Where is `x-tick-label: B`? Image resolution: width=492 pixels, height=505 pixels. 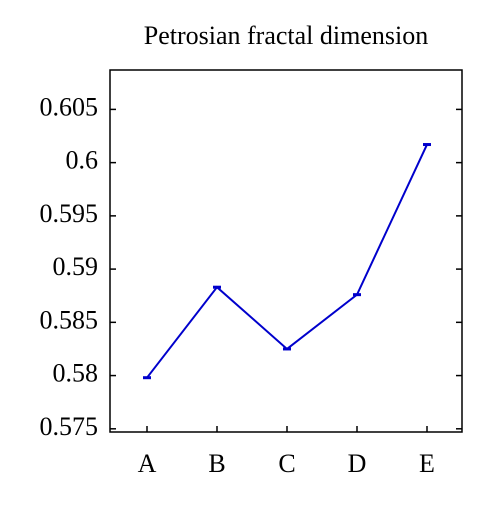 x-tick-label: B is located at coordinates (216, 463).